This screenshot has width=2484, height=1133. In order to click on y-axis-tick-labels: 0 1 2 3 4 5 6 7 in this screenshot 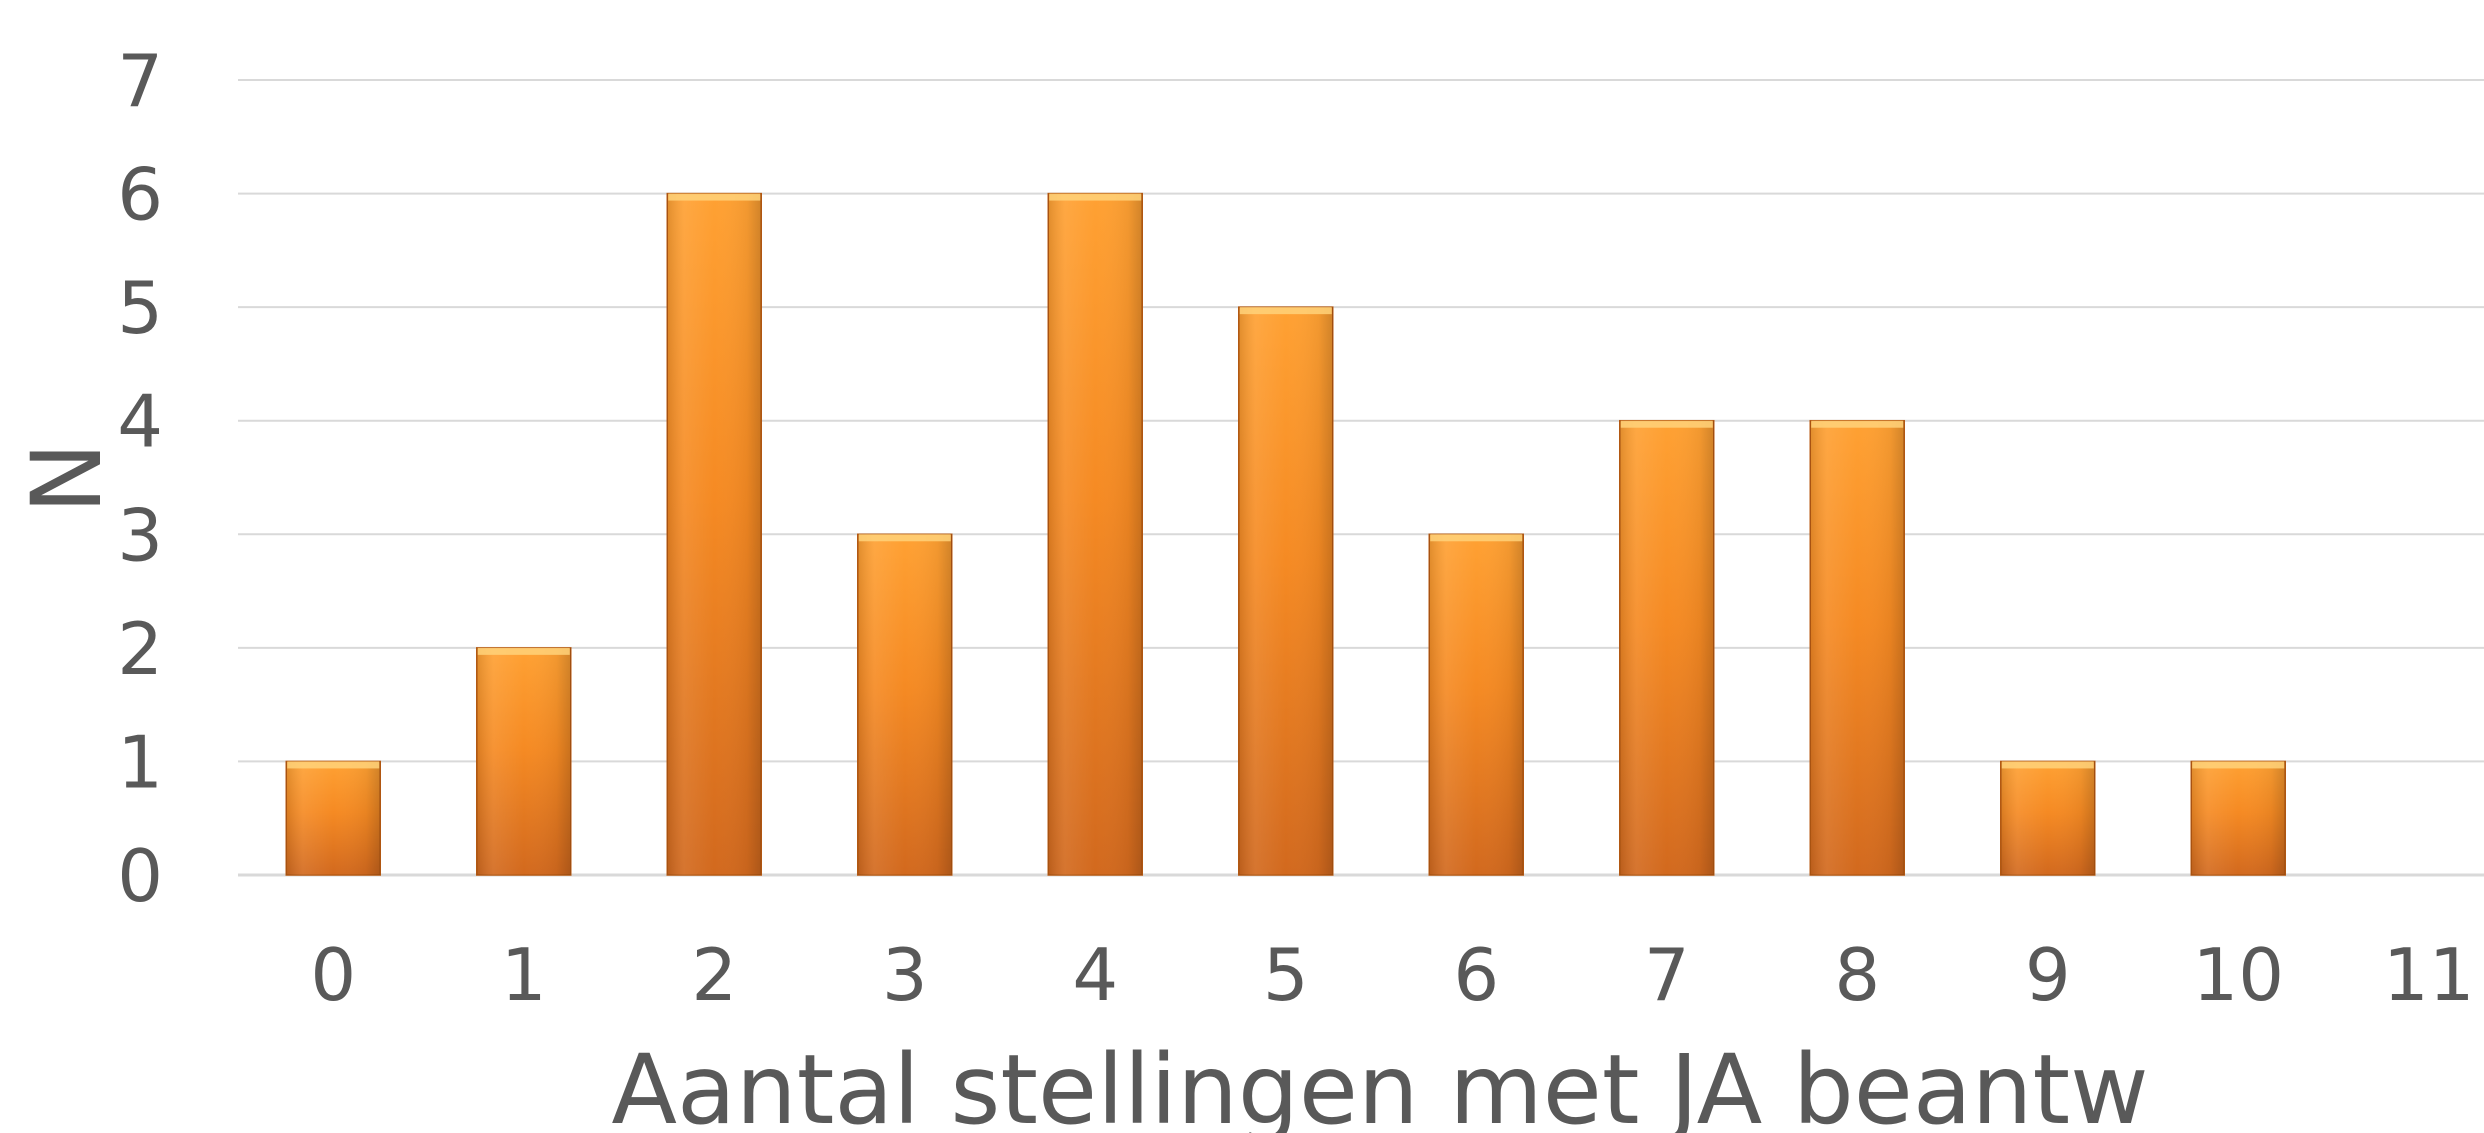, I will do `click(140, 478)`.